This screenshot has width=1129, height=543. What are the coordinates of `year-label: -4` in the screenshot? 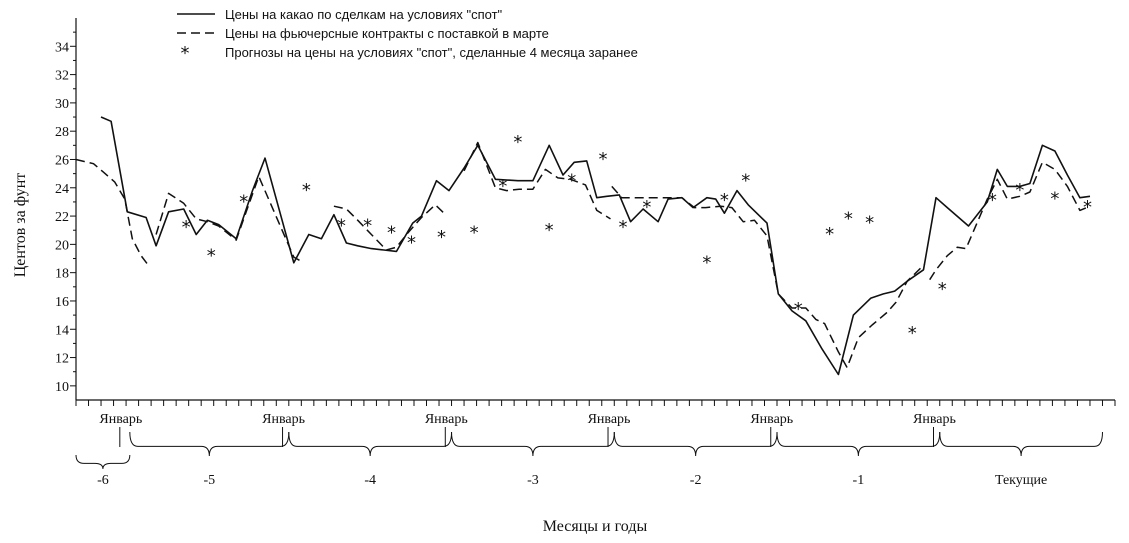 It's located at (370, 480).